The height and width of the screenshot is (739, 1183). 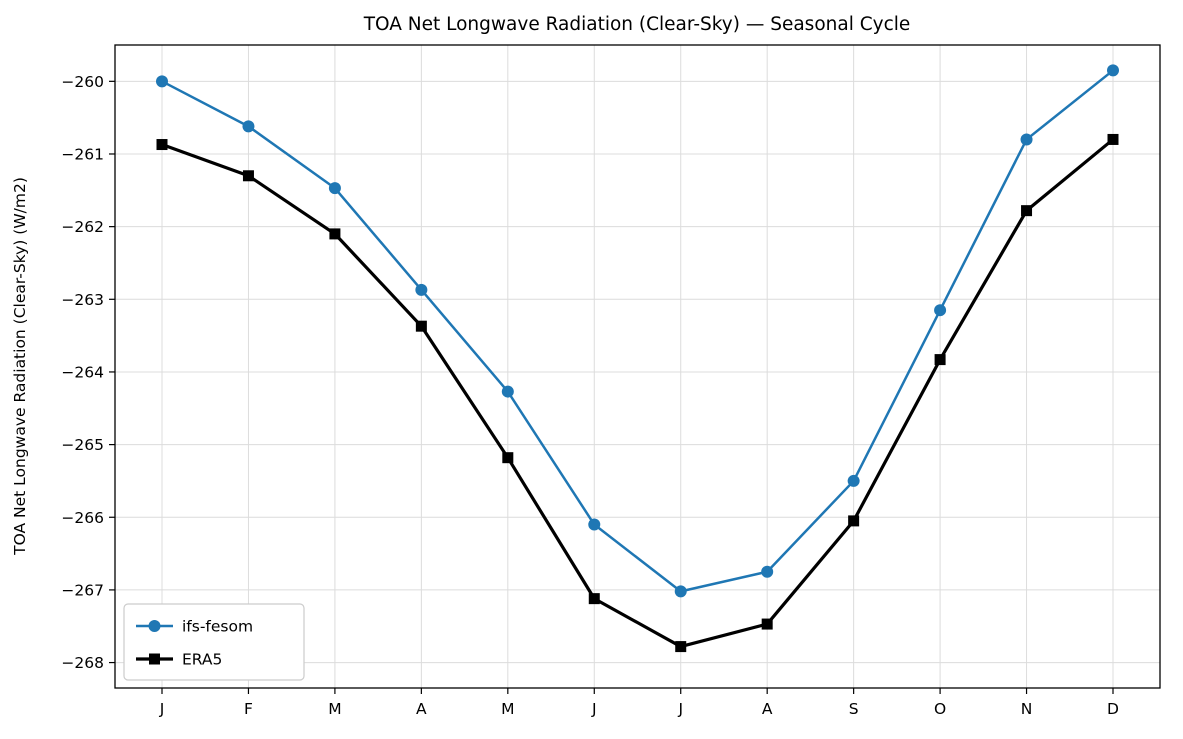 What do you see at coordinates (82, 445) in the screenshot?
I see `y-tick-label: −265` at bounding box center [82, 445].